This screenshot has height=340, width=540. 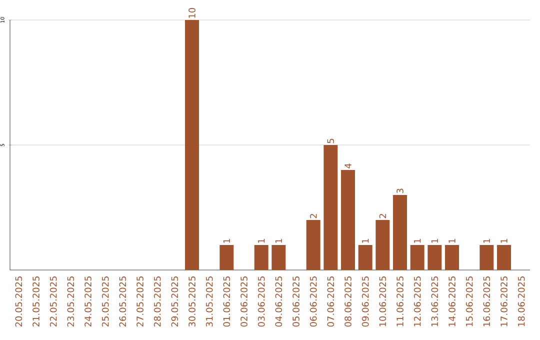 What do you see at coordinates (140, 301) in the screenshot?
I see `x-tick-label: 27.05.2025` at bounding box center [140, 301].